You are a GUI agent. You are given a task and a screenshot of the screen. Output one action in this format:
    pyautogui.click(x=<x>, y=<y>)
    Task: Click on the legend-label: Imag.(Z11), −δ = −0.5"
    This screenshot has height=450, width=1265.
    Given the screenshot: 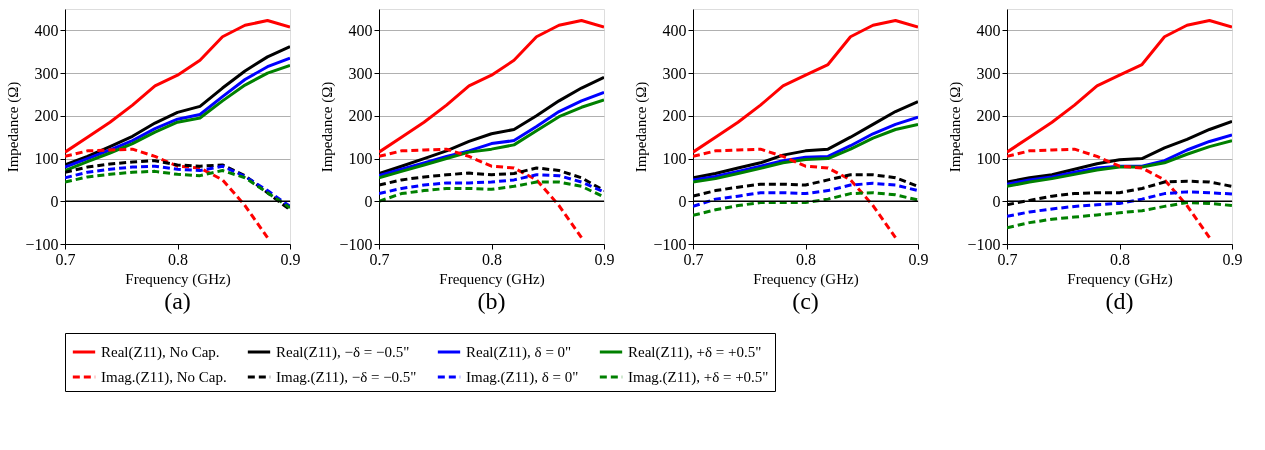 What is the action you would take?
    pyautogui.click(x=346, y=377)
    